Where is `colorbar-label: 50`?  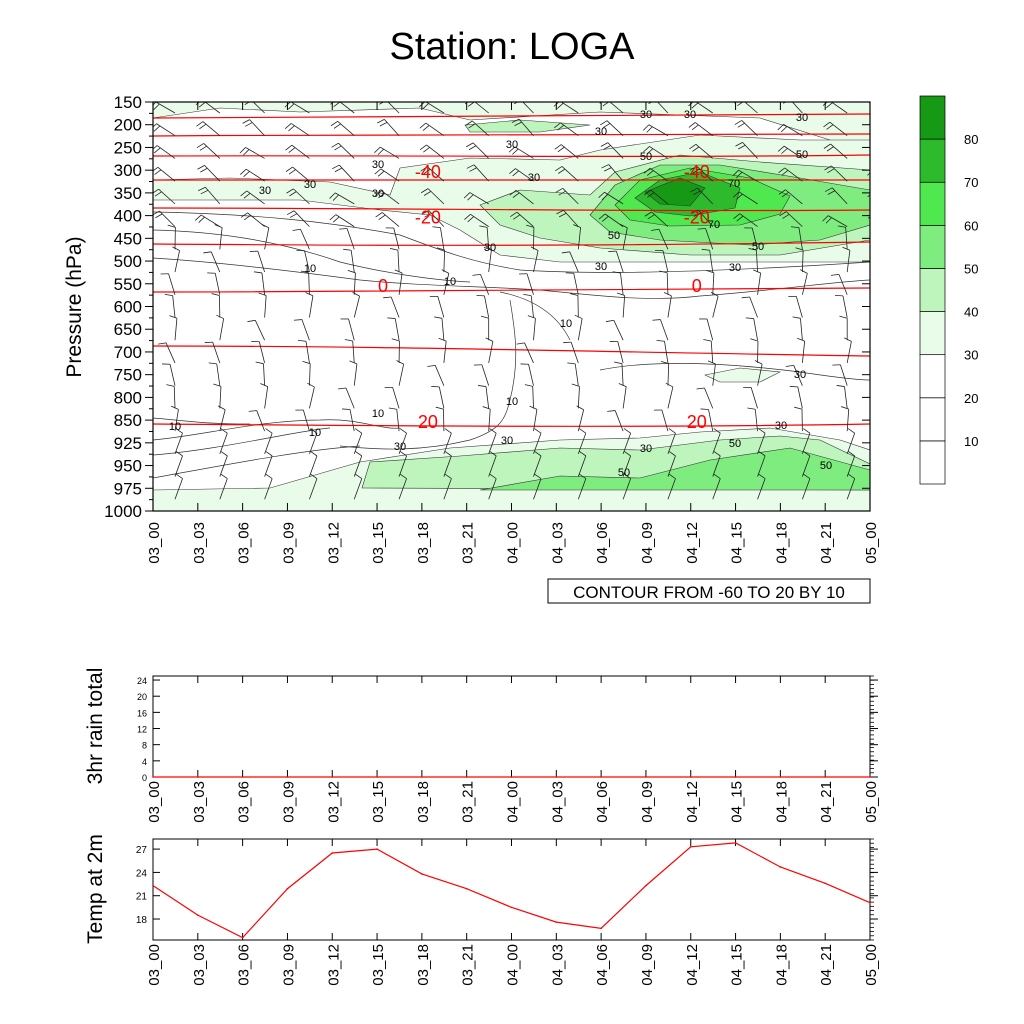
colorbar-label: 50 is located at coordinates (971, 268).